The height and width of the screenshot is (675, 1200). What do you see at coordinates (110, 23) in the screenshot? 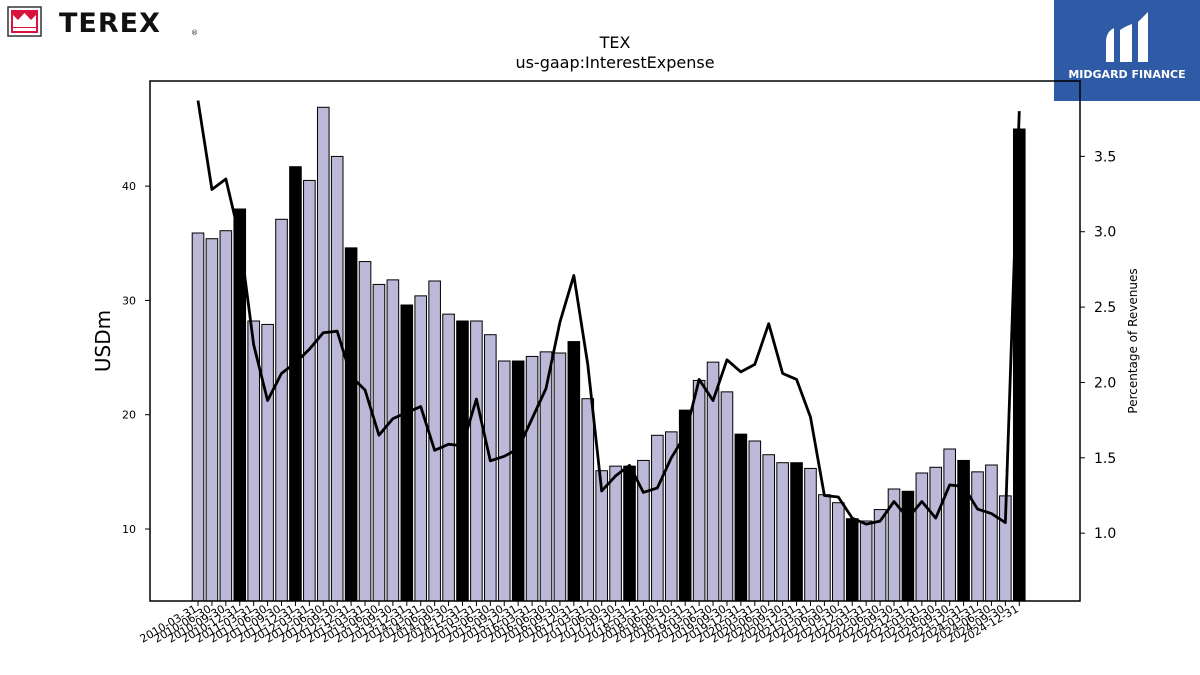
I see `terex-wordmark: TEREX` at bounding box center [110, 23].